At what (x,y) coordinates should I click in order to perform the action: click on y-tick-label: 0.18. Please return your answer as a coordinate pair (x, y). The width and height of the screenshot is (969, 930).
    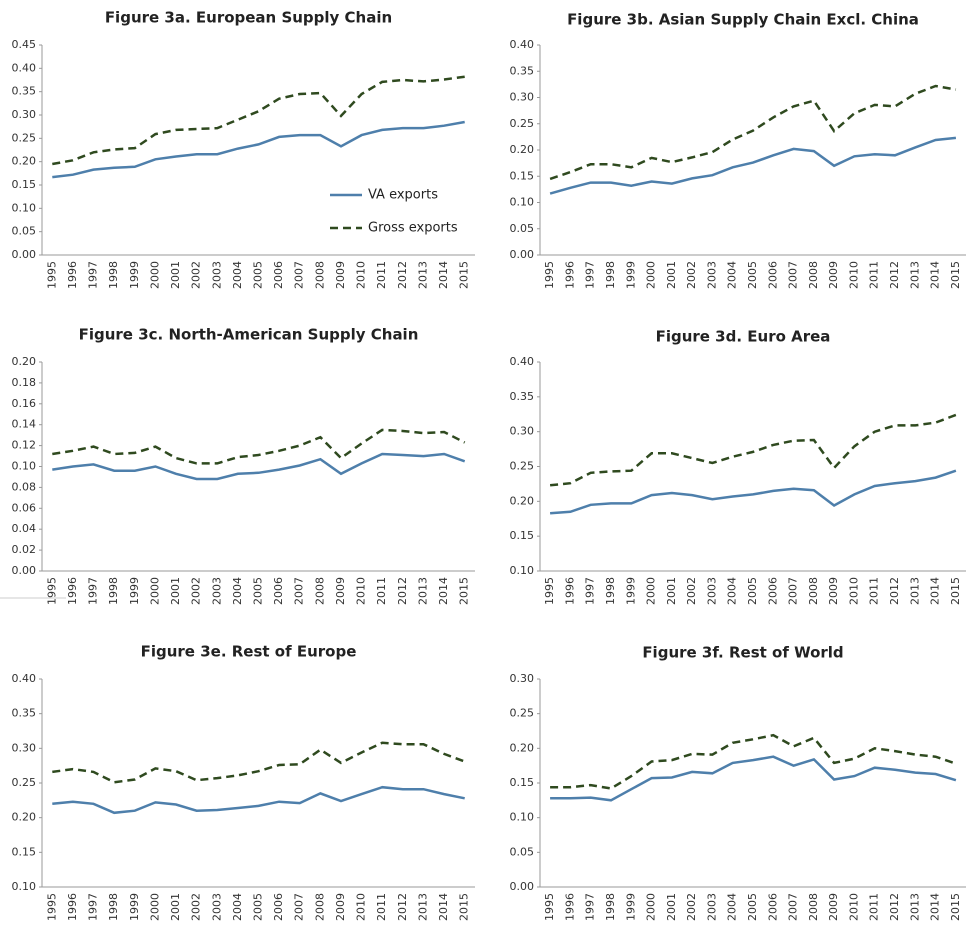
    Looking at the image, I should click on (24, 382).